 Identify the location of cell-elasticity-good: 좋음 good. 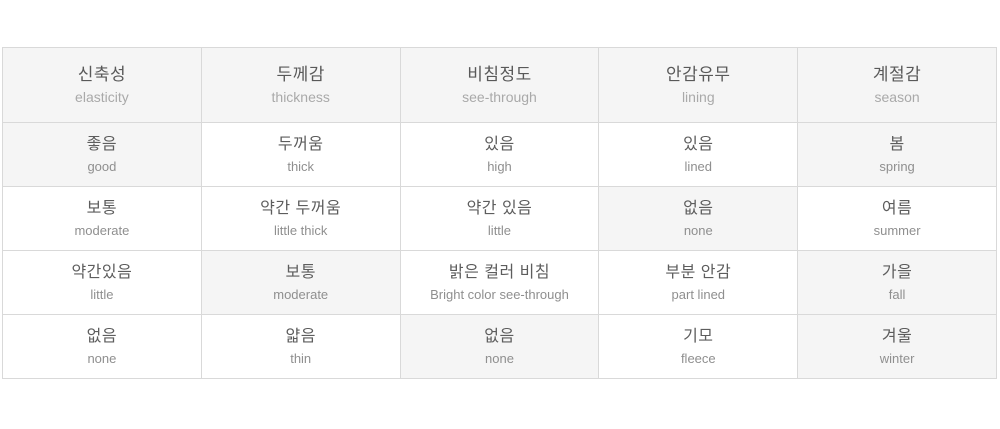
(102, 154).